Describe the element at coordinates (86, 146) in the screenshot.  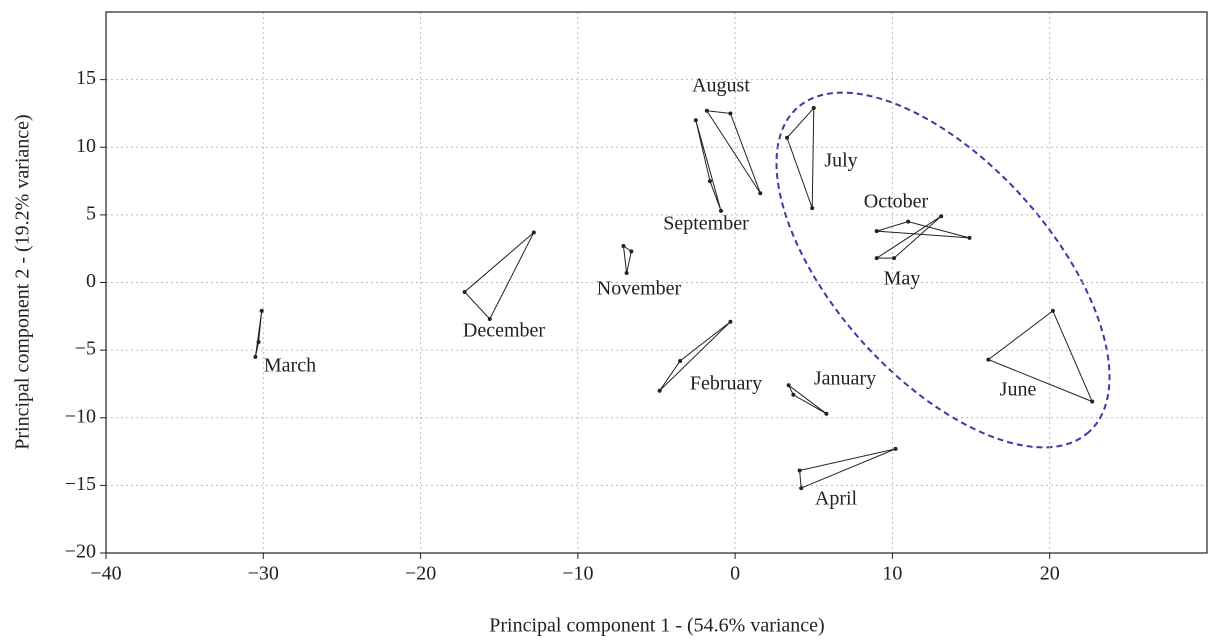
I see `y-tick-label: 10` at that location.